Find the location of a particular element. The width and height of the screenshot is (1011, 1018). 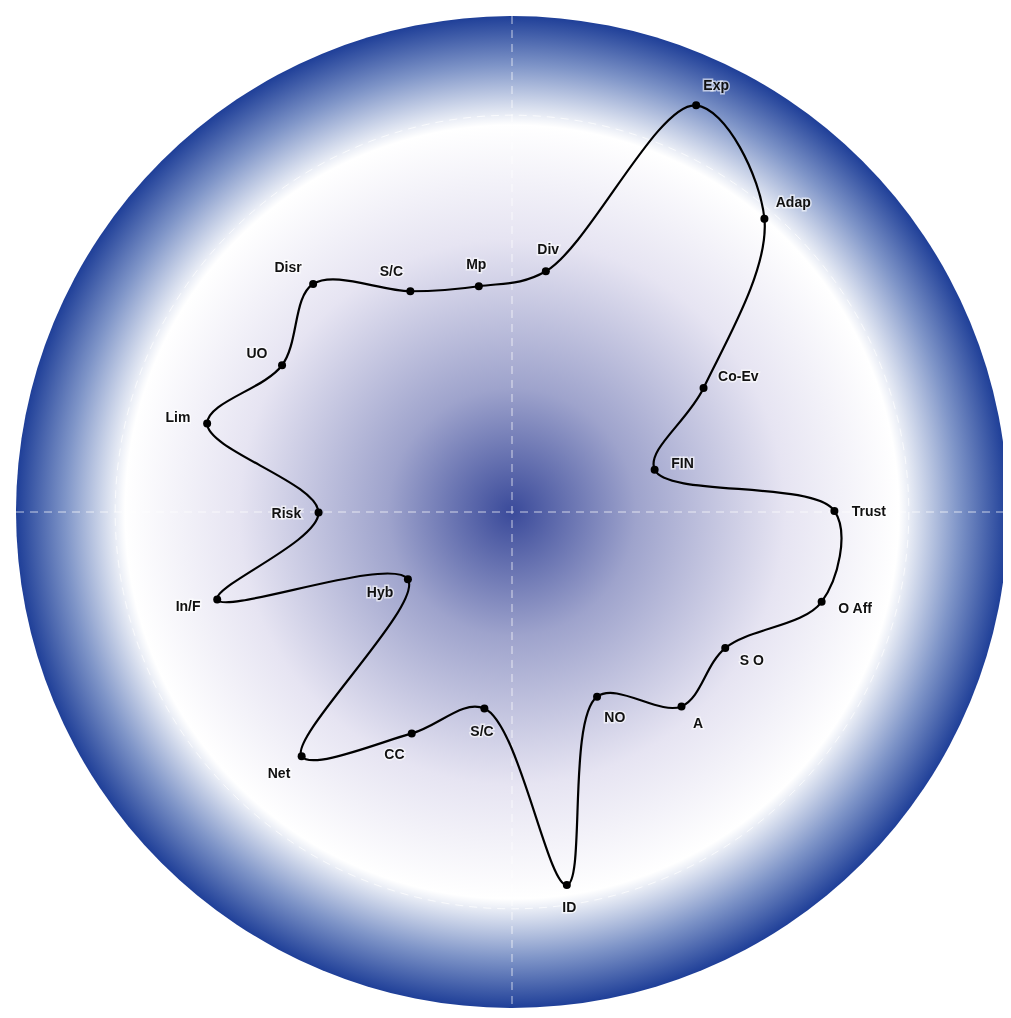

spoke-label: O Aff is located at coordinates (855, 608).